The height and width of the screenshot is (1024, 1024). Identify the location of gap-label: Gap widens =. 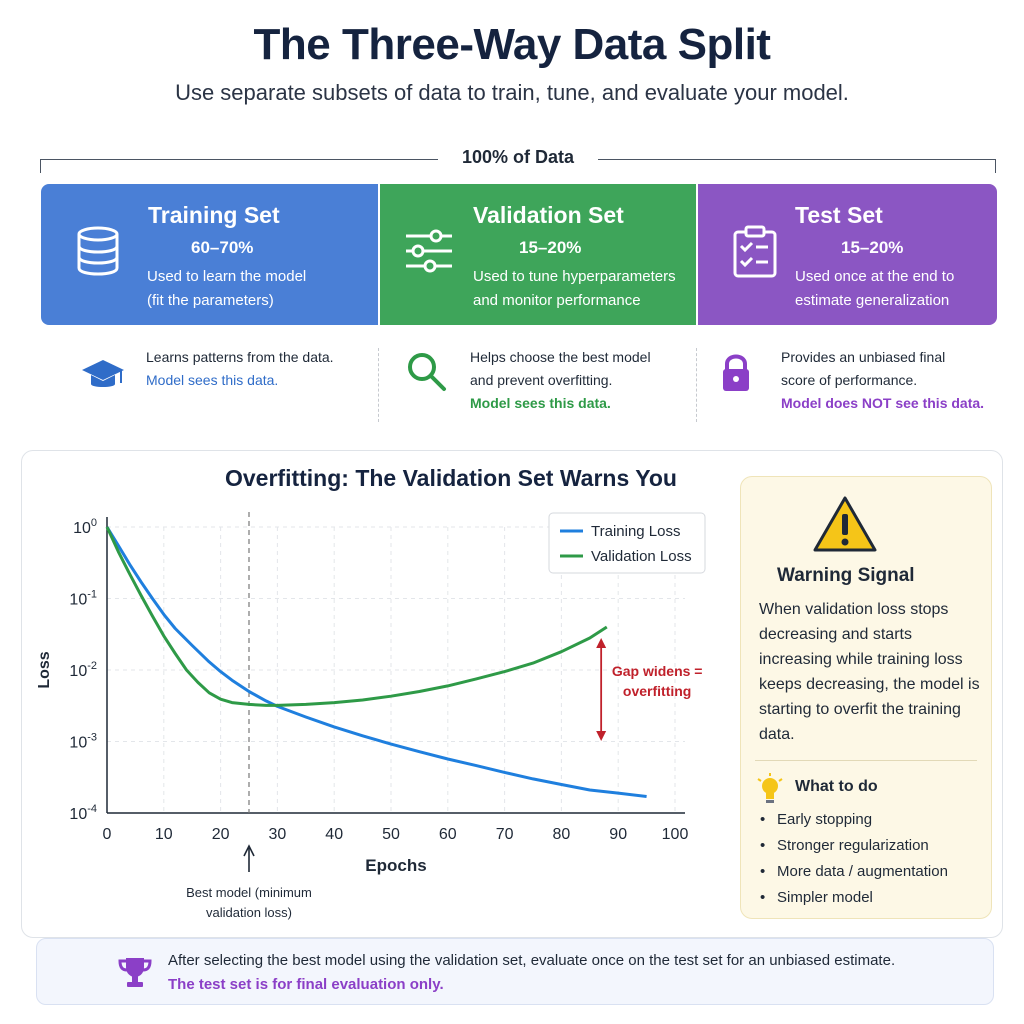
(657, 671).